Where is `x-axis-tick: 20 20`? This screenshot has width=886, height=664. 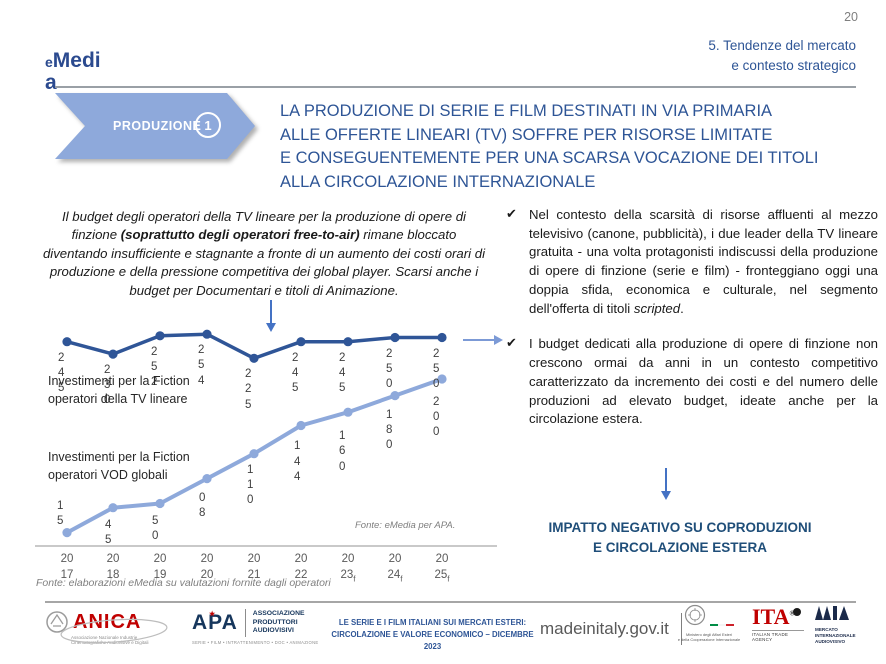 x-axis-tick: 20 20 is located at coordinates (207, 567).